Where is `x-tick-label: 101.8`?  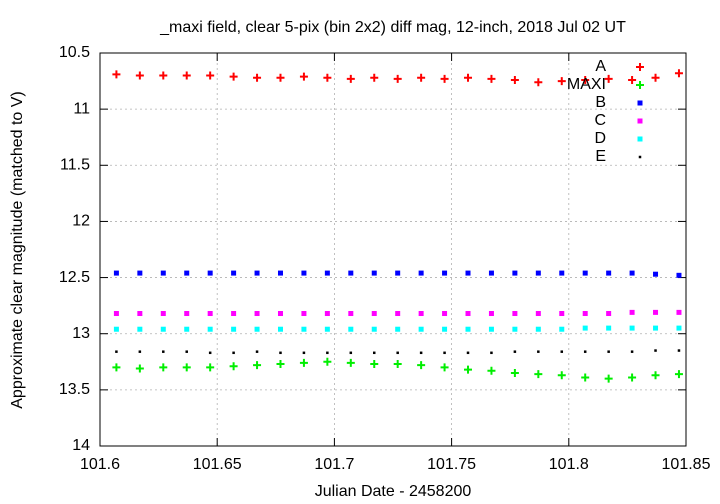
x-tick-label: 101.8 is located at coordinates (569, 464).